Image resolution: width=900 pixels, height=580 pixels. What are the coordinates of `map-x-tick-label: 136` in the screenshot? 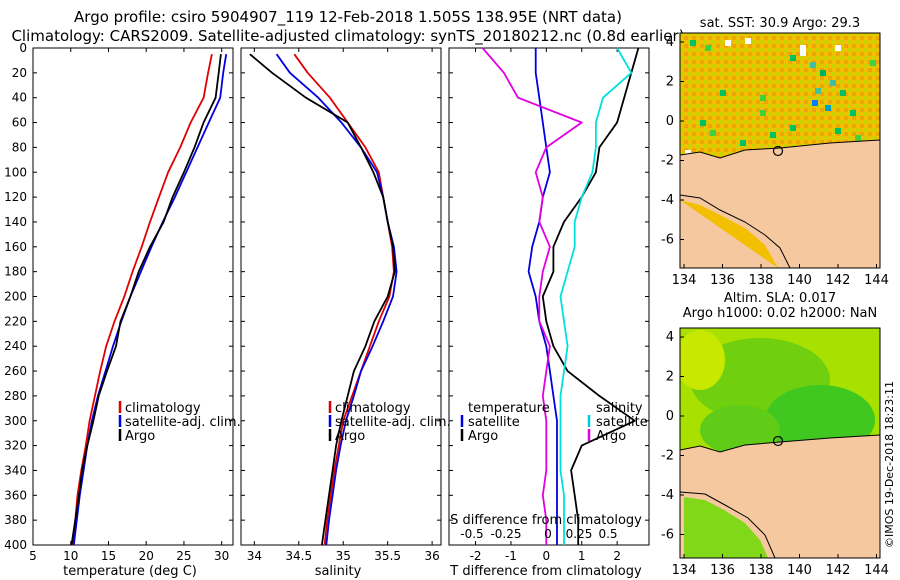 It's located at (722, 570).